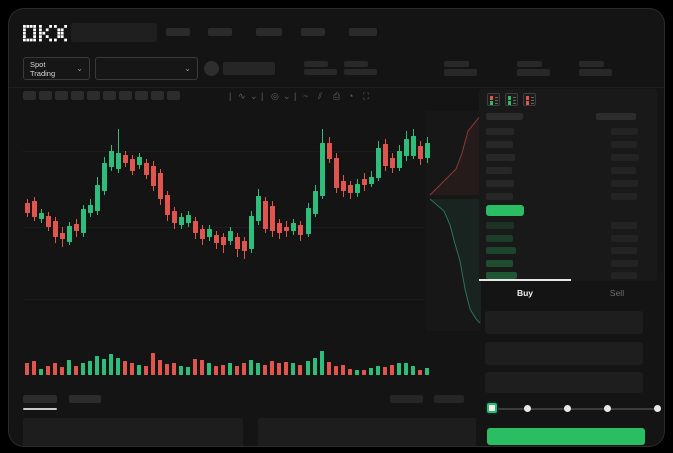 Image resolution: width=673 pixels, height=453 pixels. What do you see at coordinates (499, 263) in the screenshot?
I see `bid-price-placeholder` at bounding box center [499, 263].